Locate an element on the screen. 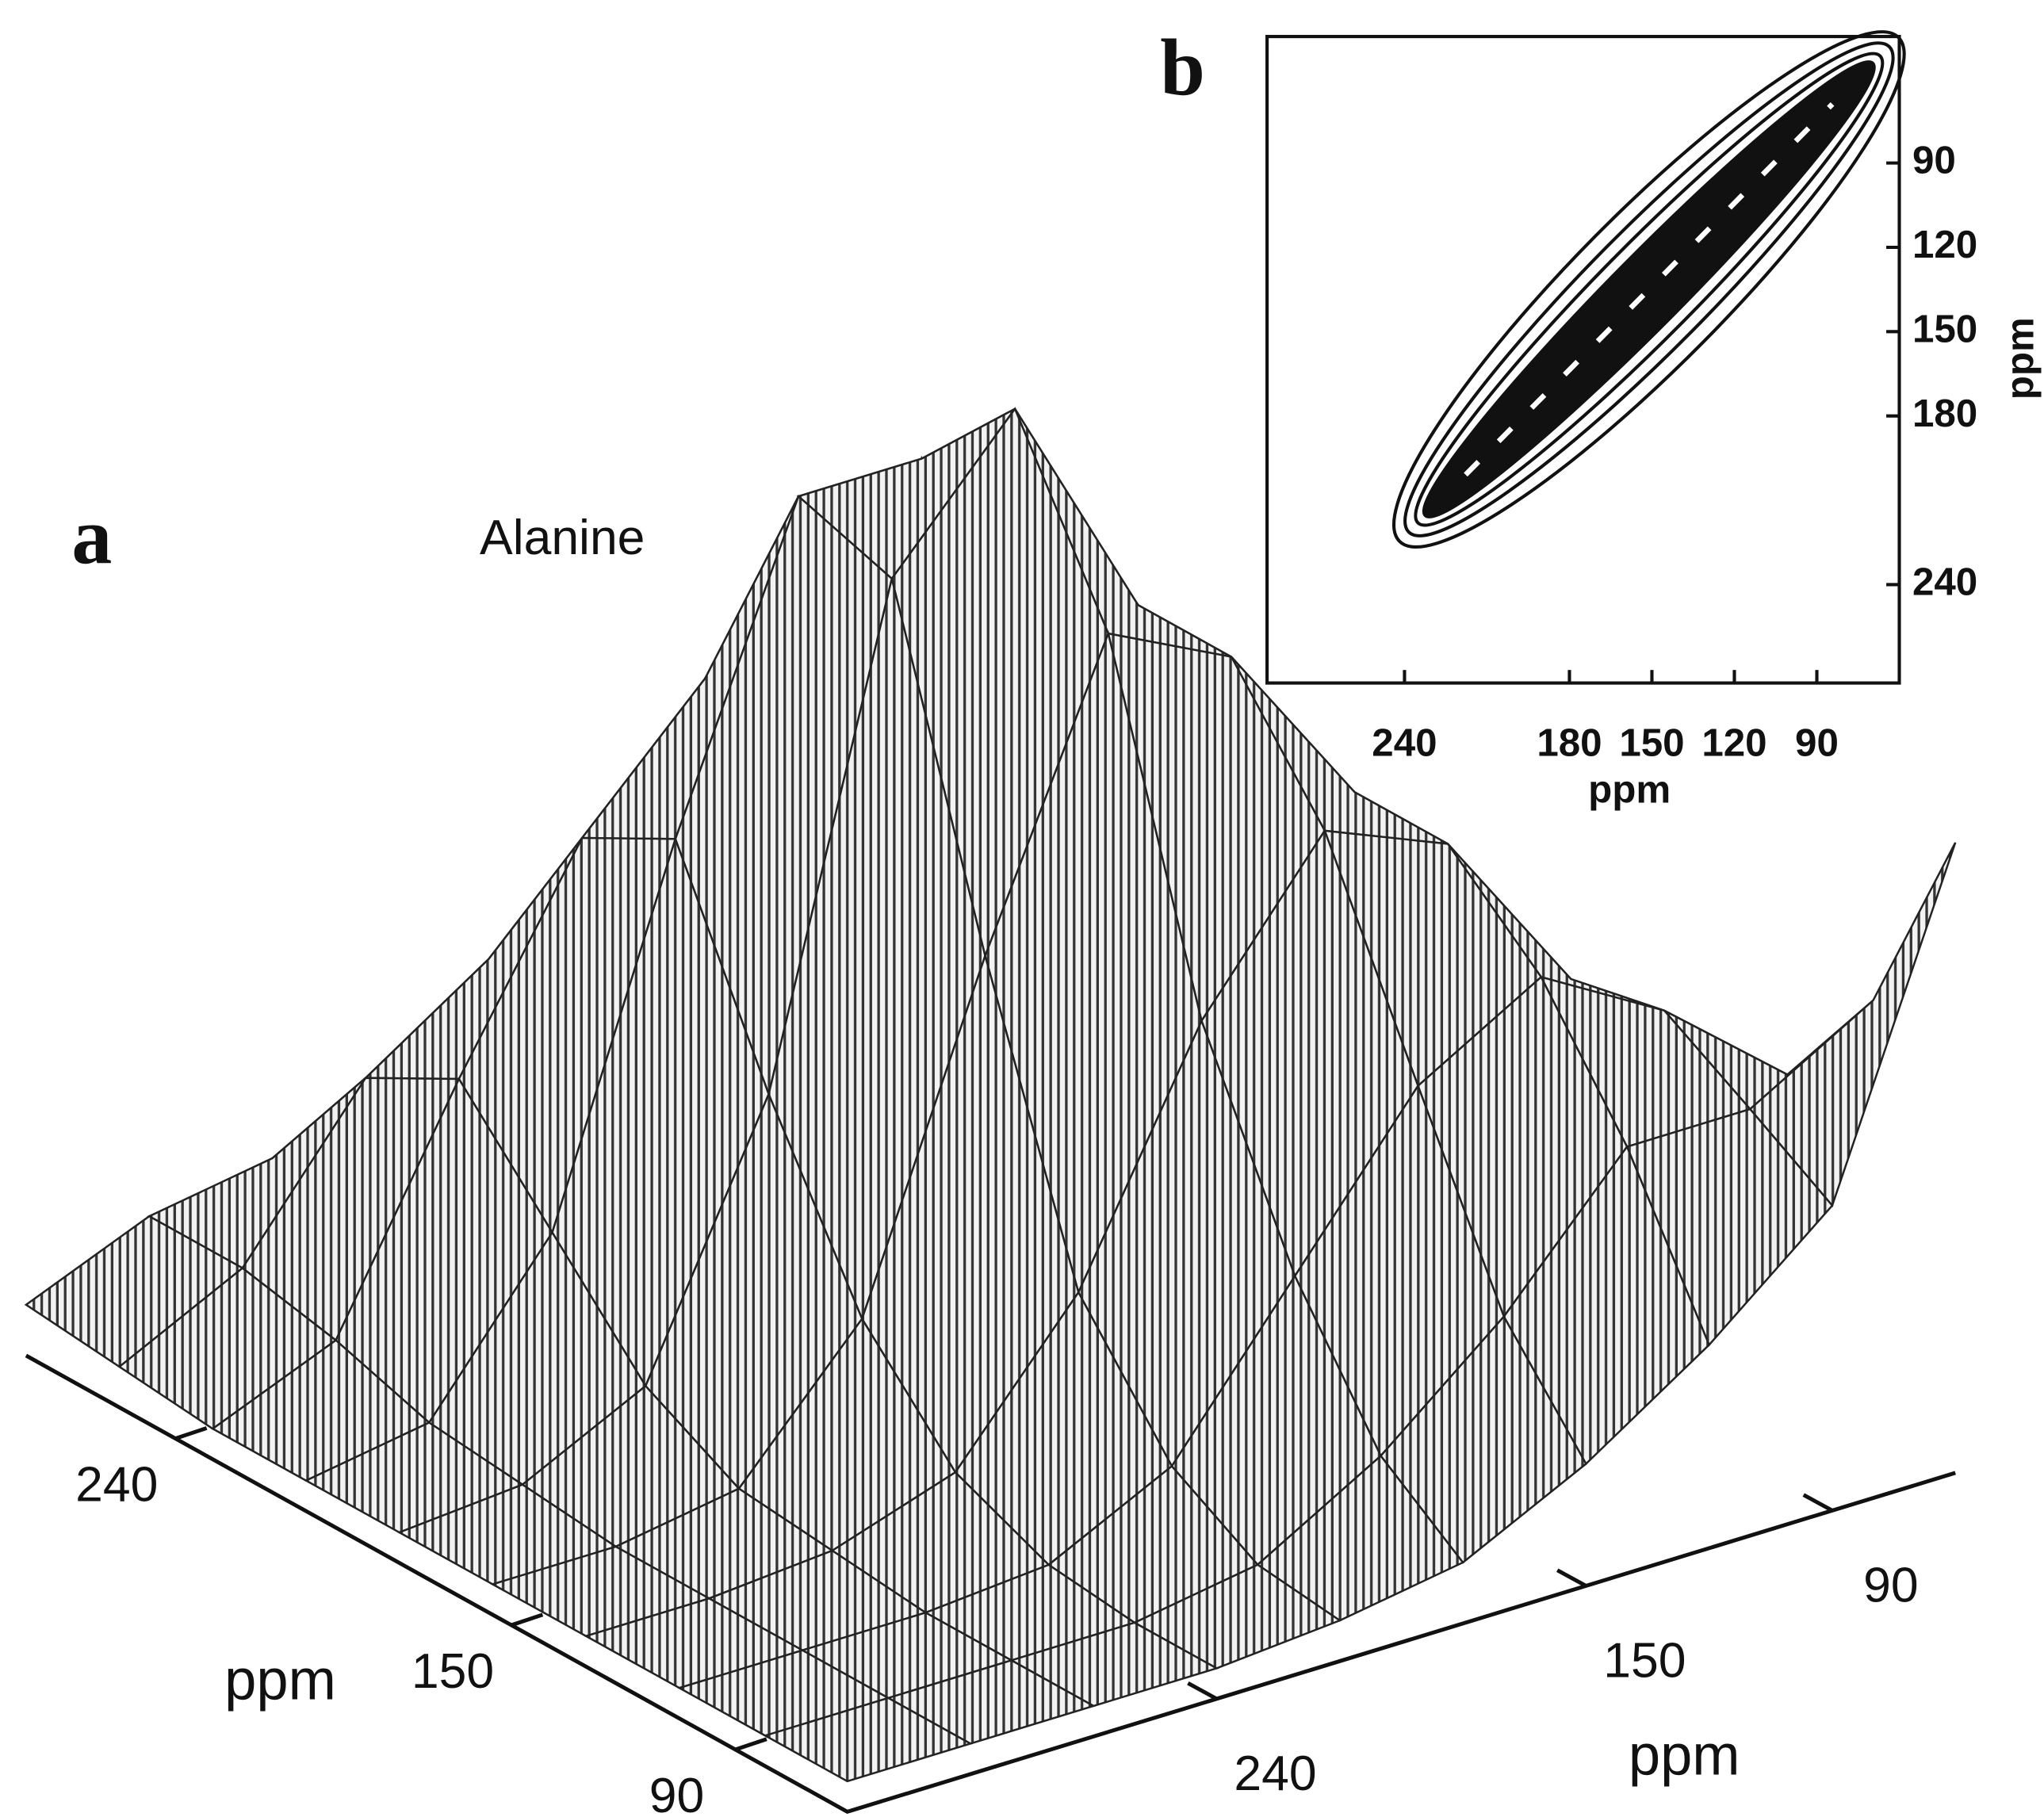  contour-ridge is located at coordinates (1649, 289).